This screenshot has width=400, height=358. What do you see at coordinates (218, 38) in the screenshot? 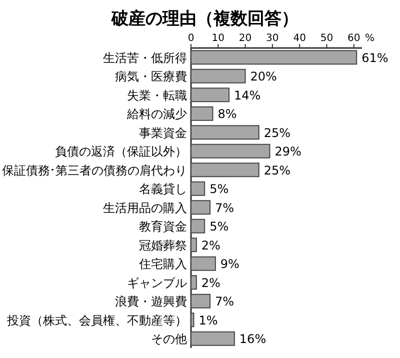
I see `x-tick-label: 10` at bounding box center [218, 38].